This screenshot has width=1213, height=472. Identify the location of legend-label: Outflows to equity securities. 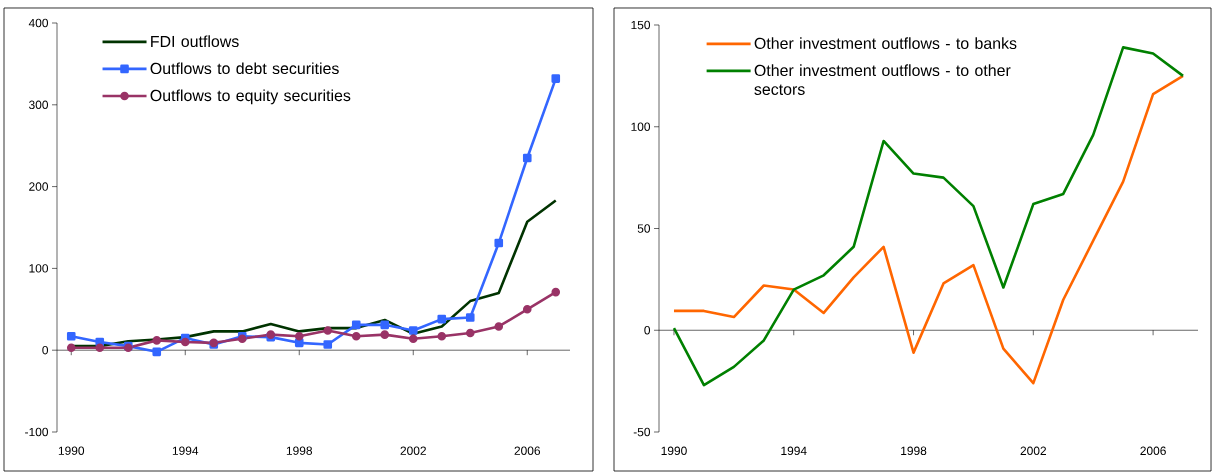
(250, 97).